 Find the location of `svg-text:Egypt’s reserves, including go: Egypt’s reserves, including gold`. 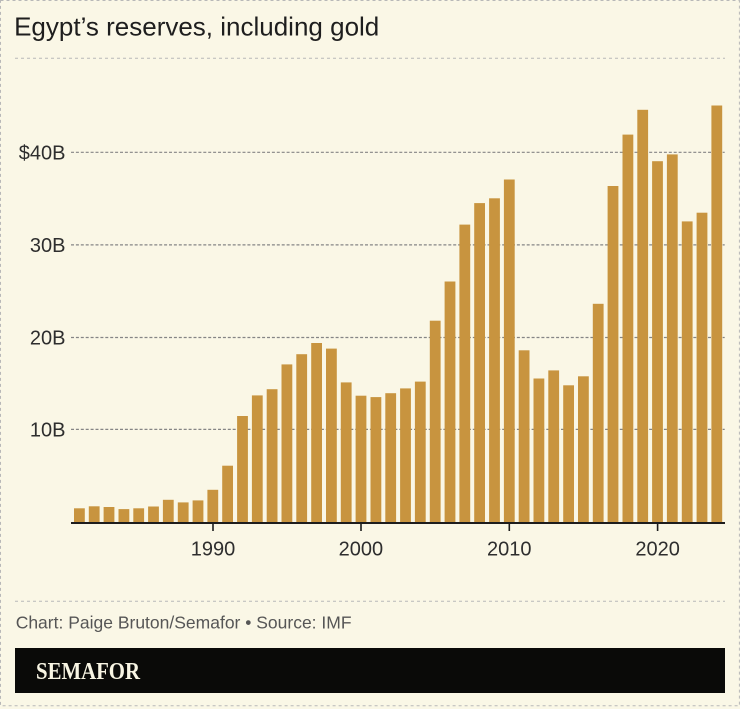

svg-text:Egypt’s reserves, including go: Egypt’s reserves, including gold is located at coordinates (196, 27).